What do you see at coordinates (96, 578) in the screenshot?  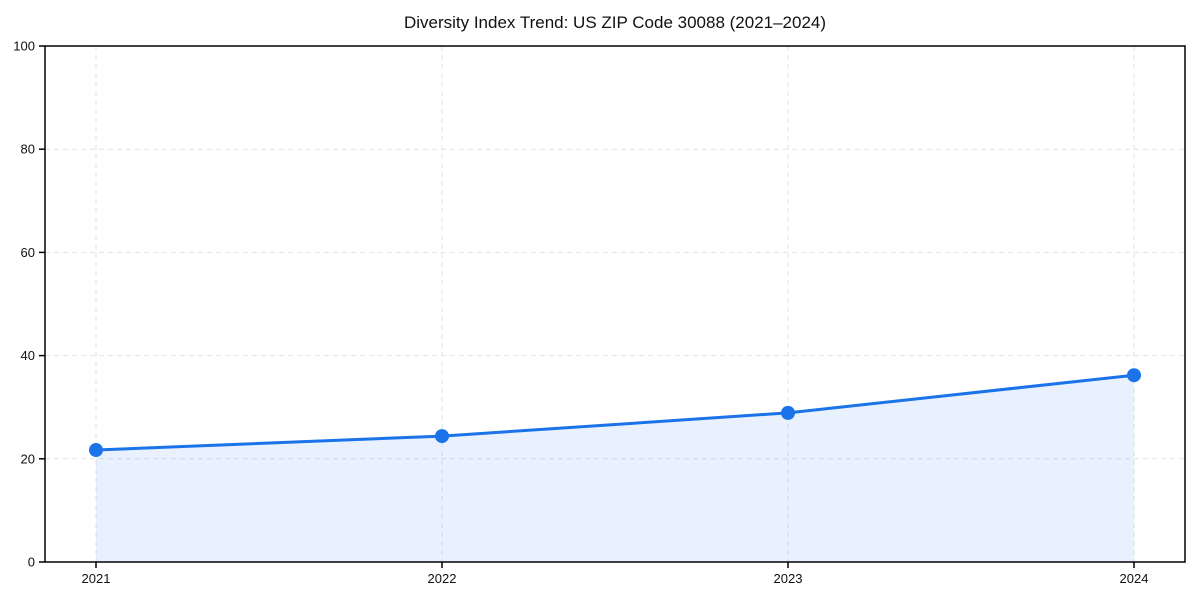 I see `x-tick-label: 2021` at bounding box center [96, 578].